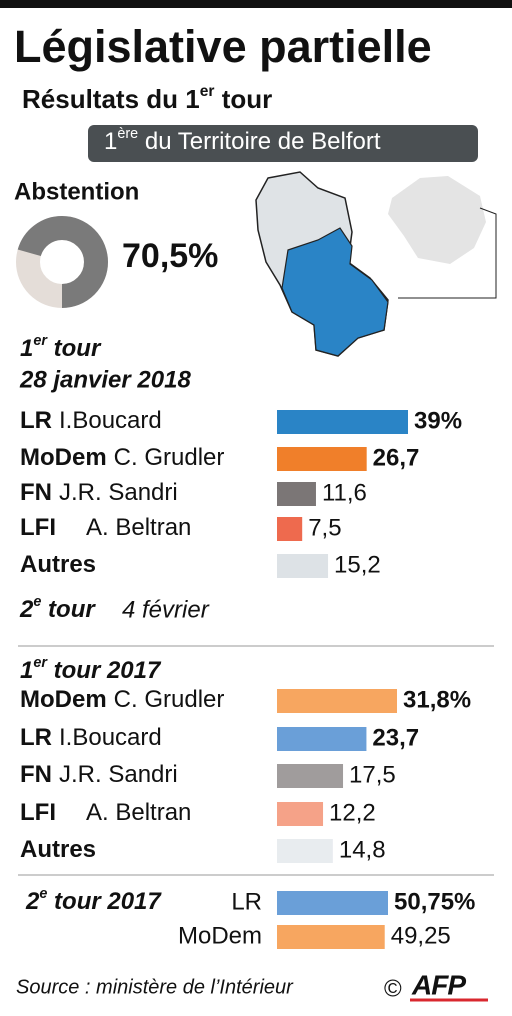 The image size is (512, 1016). What do you see at coordinates (243, 99) in the screenshot?
I see `subtitle-part: tour` at bounding box center [243, 99].